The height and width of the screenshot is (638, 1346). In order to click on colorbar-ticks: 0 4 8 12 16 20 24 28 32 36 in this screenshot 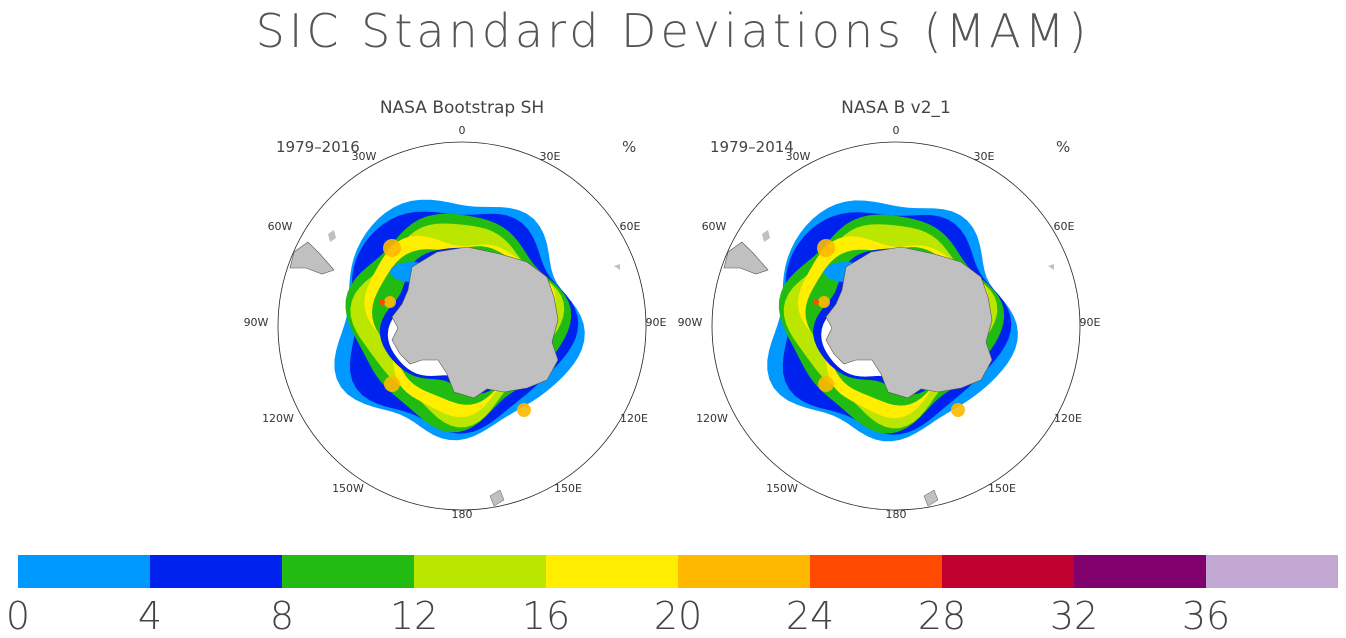, I will do `click(673, 616)`.